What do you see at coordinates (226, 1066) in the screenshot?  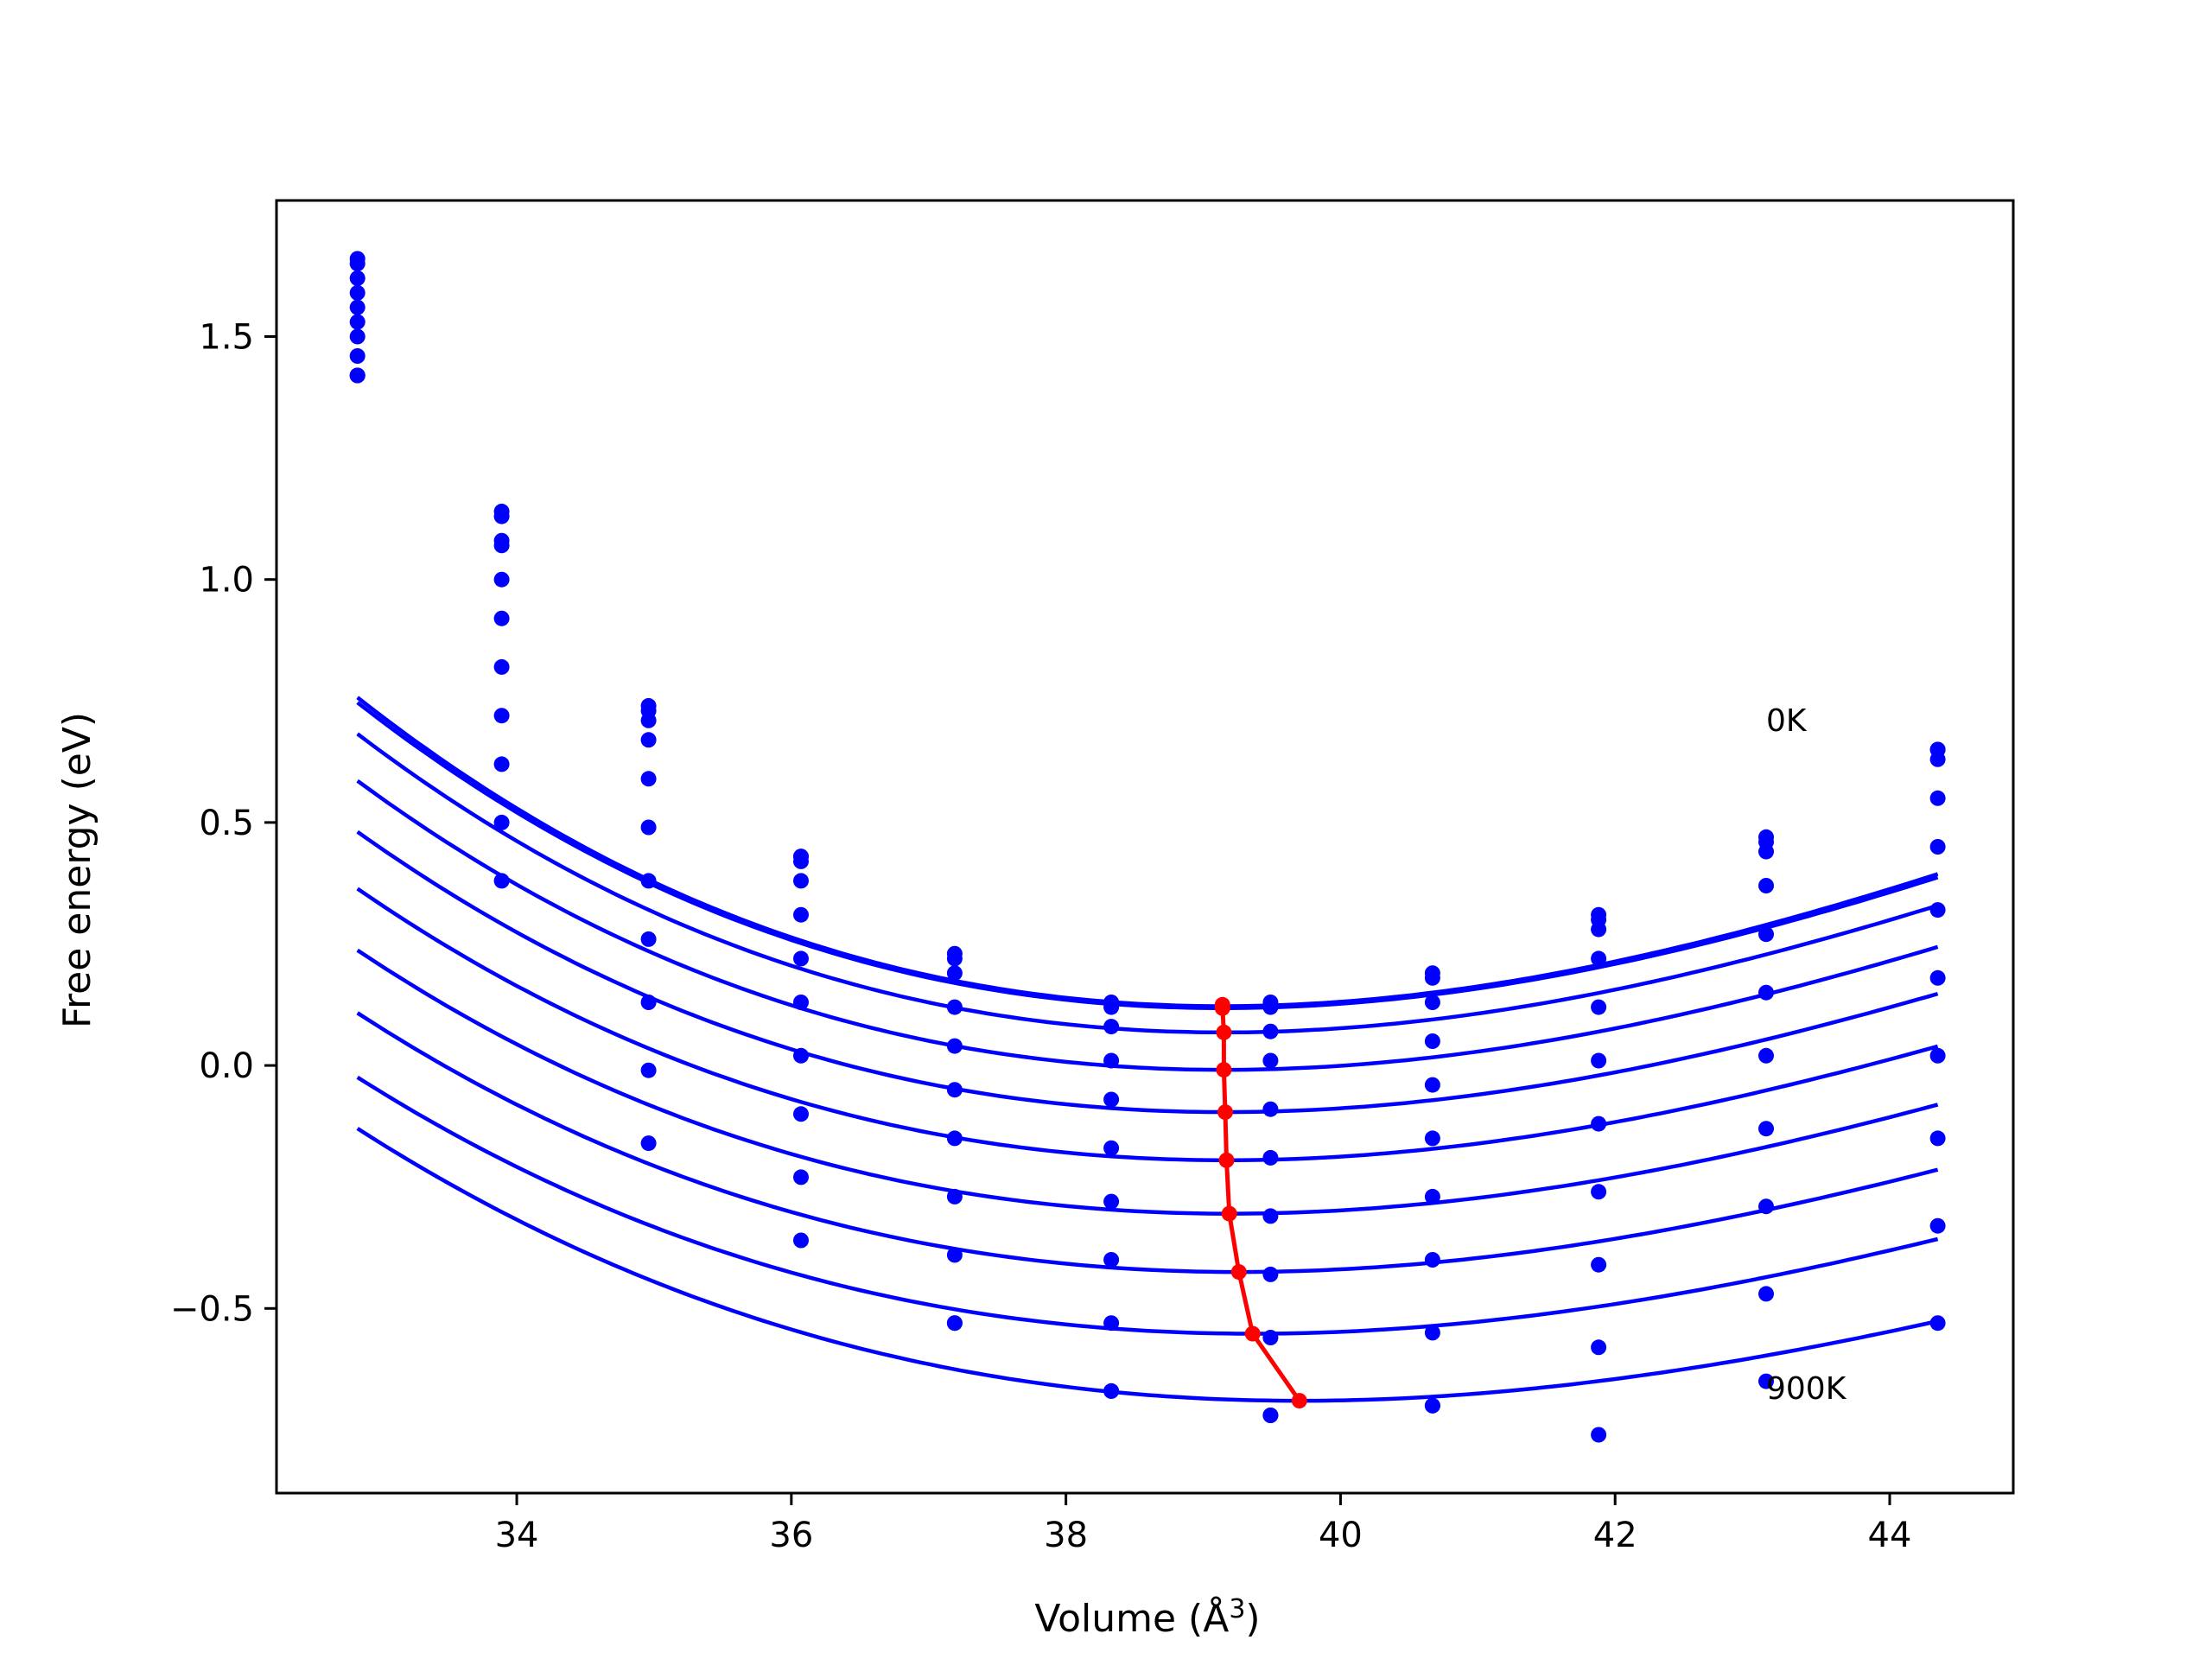 I see `y-tick-label-1: 0.0` at bounding box center [226, 1066].